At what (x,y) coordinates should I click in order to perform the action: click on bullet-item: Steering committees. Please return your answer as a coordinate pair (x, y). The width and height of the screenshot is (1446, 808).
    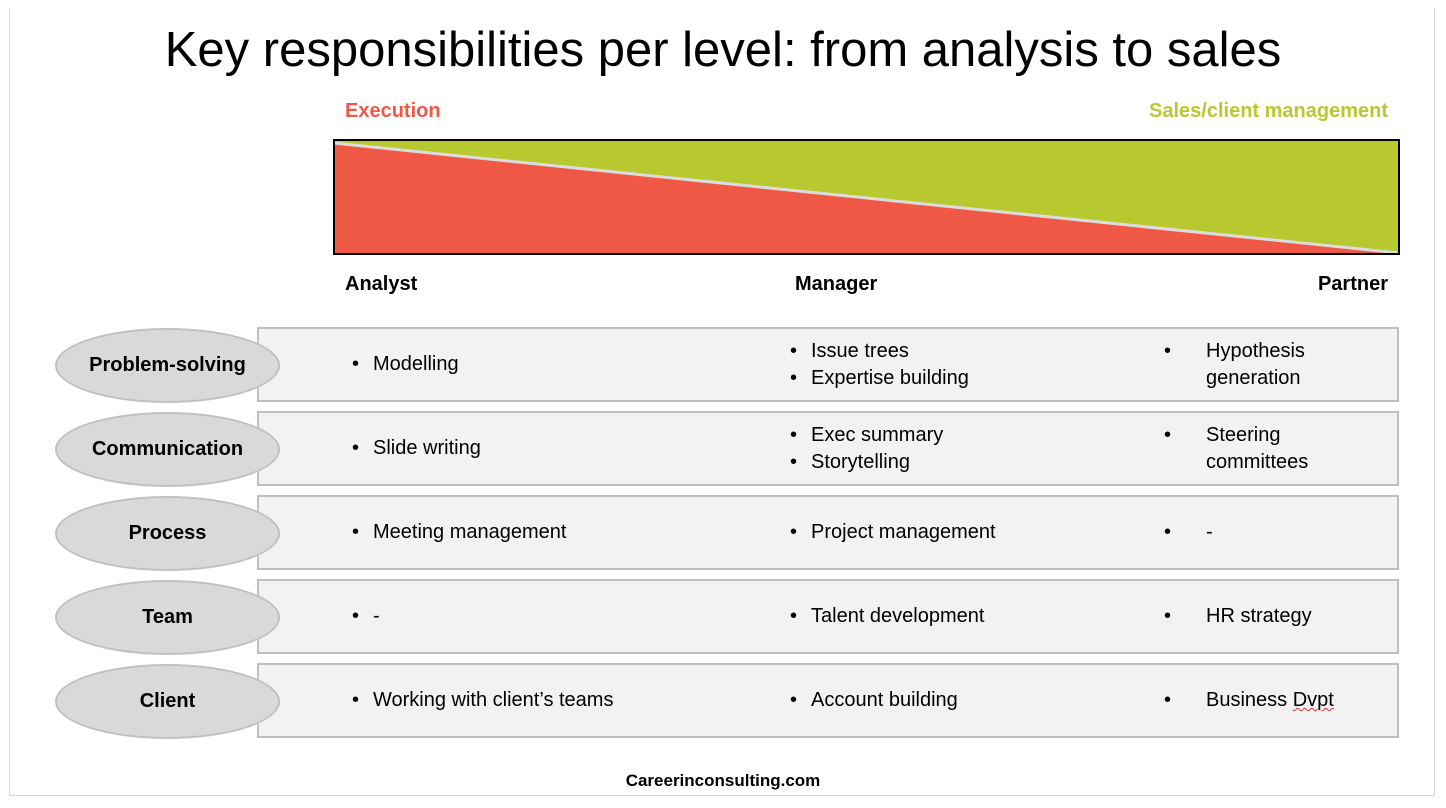
    Looking at the image, I should click on (1285, 449).